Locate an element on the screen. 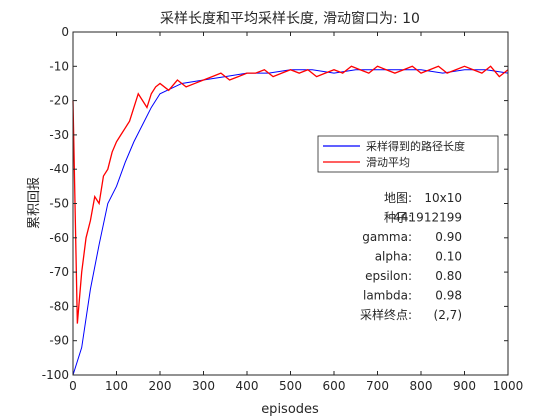 The height and width of the screenshot is (420, 560). legend-box is located at coordinates (408, 154).